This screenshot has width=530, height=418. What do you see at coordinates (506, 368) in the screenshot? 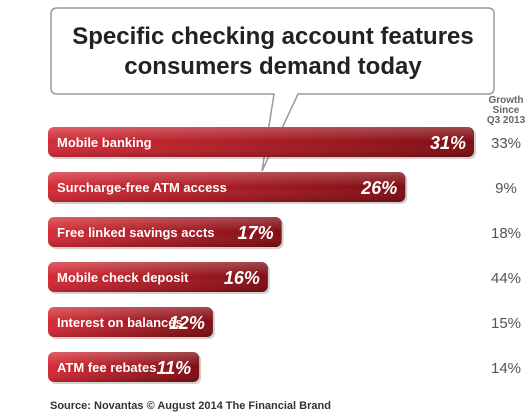
I see `growth-value-label: 14%` at bounding box center [506, 368].